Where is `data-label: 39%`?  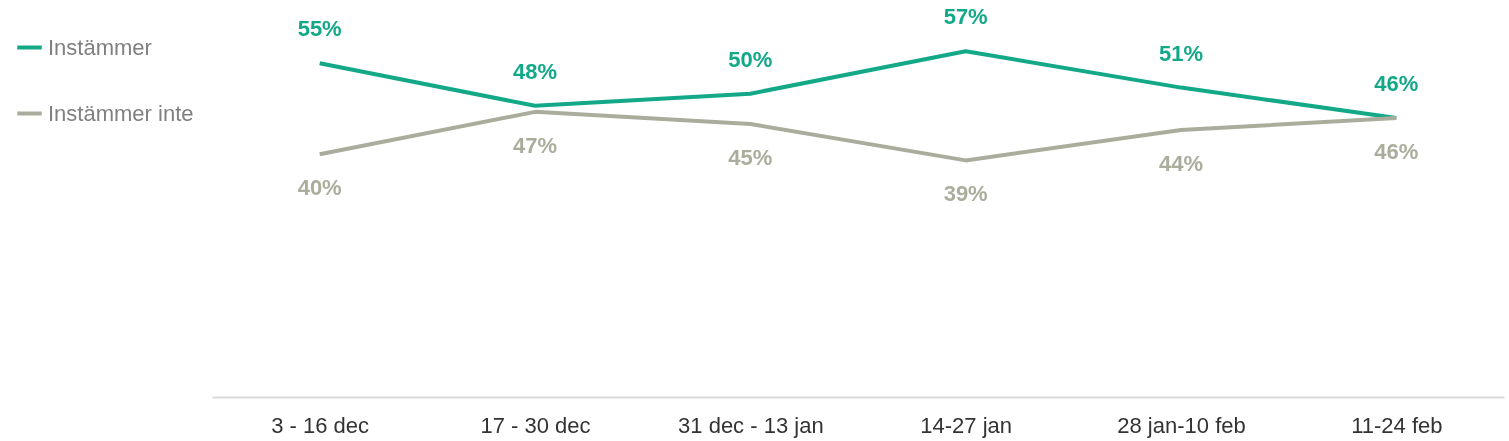 data-label: 39% is located at coordinates (965, 194).